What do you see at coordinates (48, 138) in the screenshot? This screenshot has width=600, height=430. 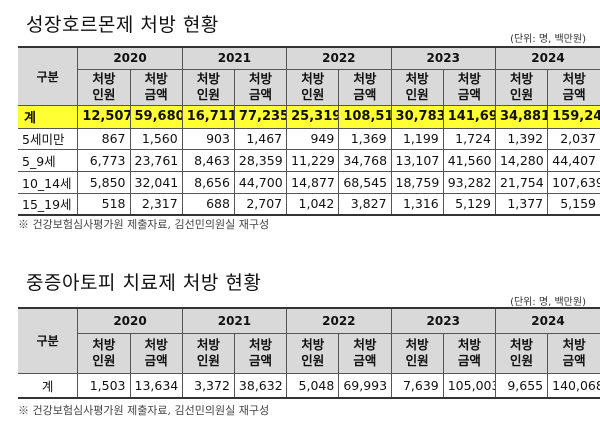 I see `row-label: 5세미만` at bounding box center [48, 138].